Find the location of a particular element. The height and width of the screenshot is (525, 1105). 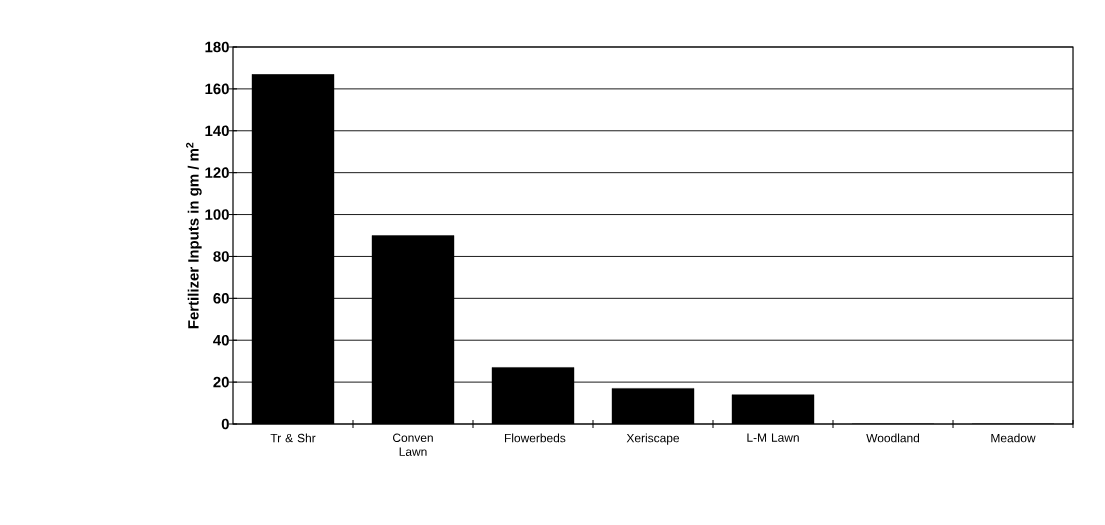

x-tick-label: Woodland is located at coordinates (893, 438).